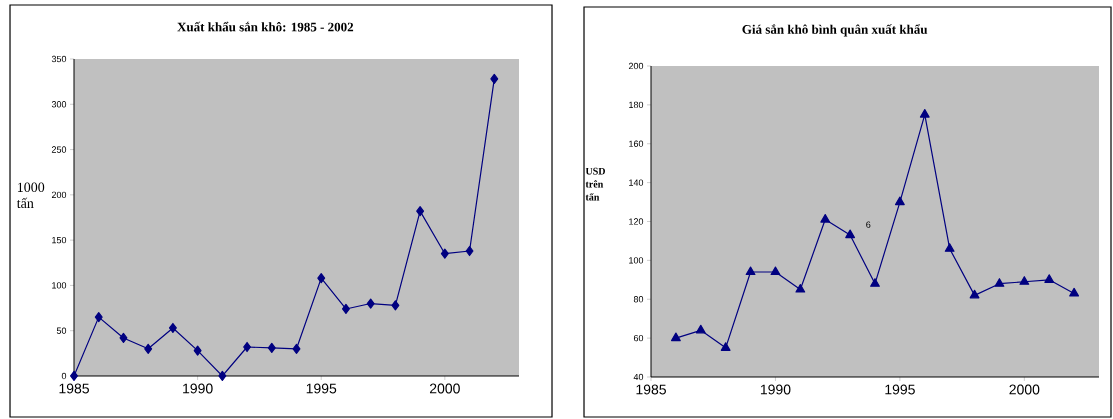 Image resolution: width=1113 pixels, height=419 pixels. Describe the element at coordinates (638, 377) in the screenshot. I see `y-tick-label: 40` at that location.